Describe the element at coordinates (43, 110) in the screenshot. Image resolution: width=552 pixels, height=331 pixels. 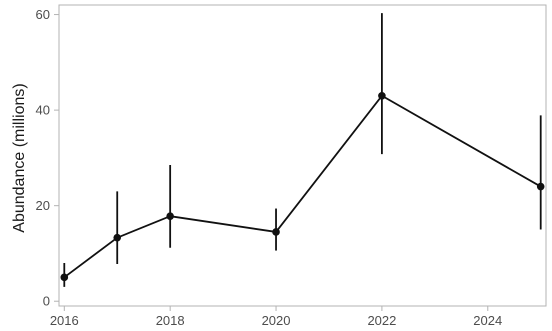
I see `y-tick-label: 40` at that location.